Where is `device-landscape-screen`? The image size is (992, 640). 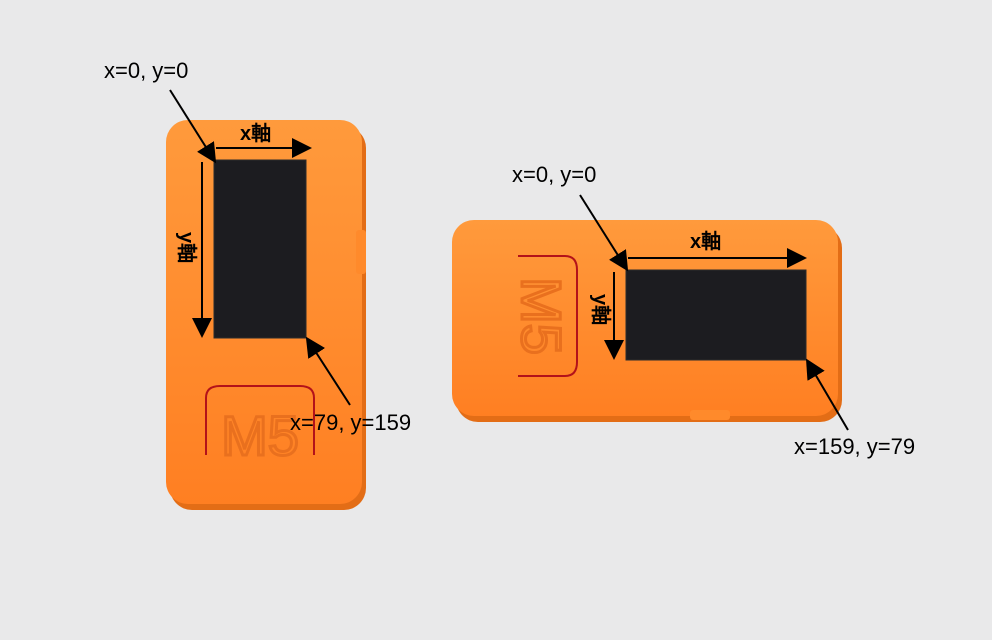 device-landscape-screen is located at coordinates (716, 315).